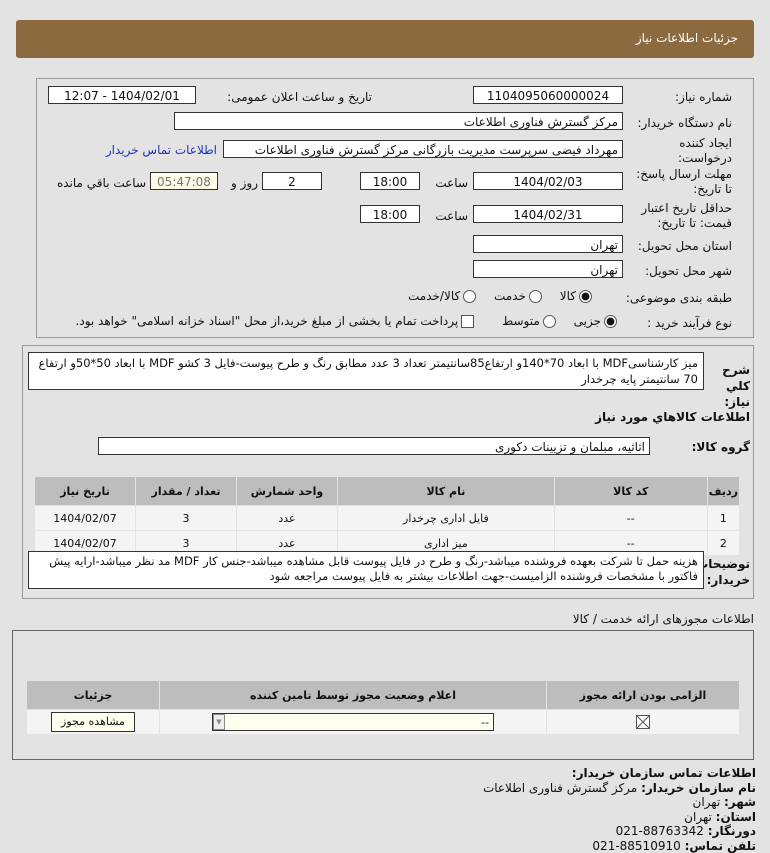 The width and height of the screenshot is (770, 853). I want to click on required-checkbox-icon, so click(643, 722).